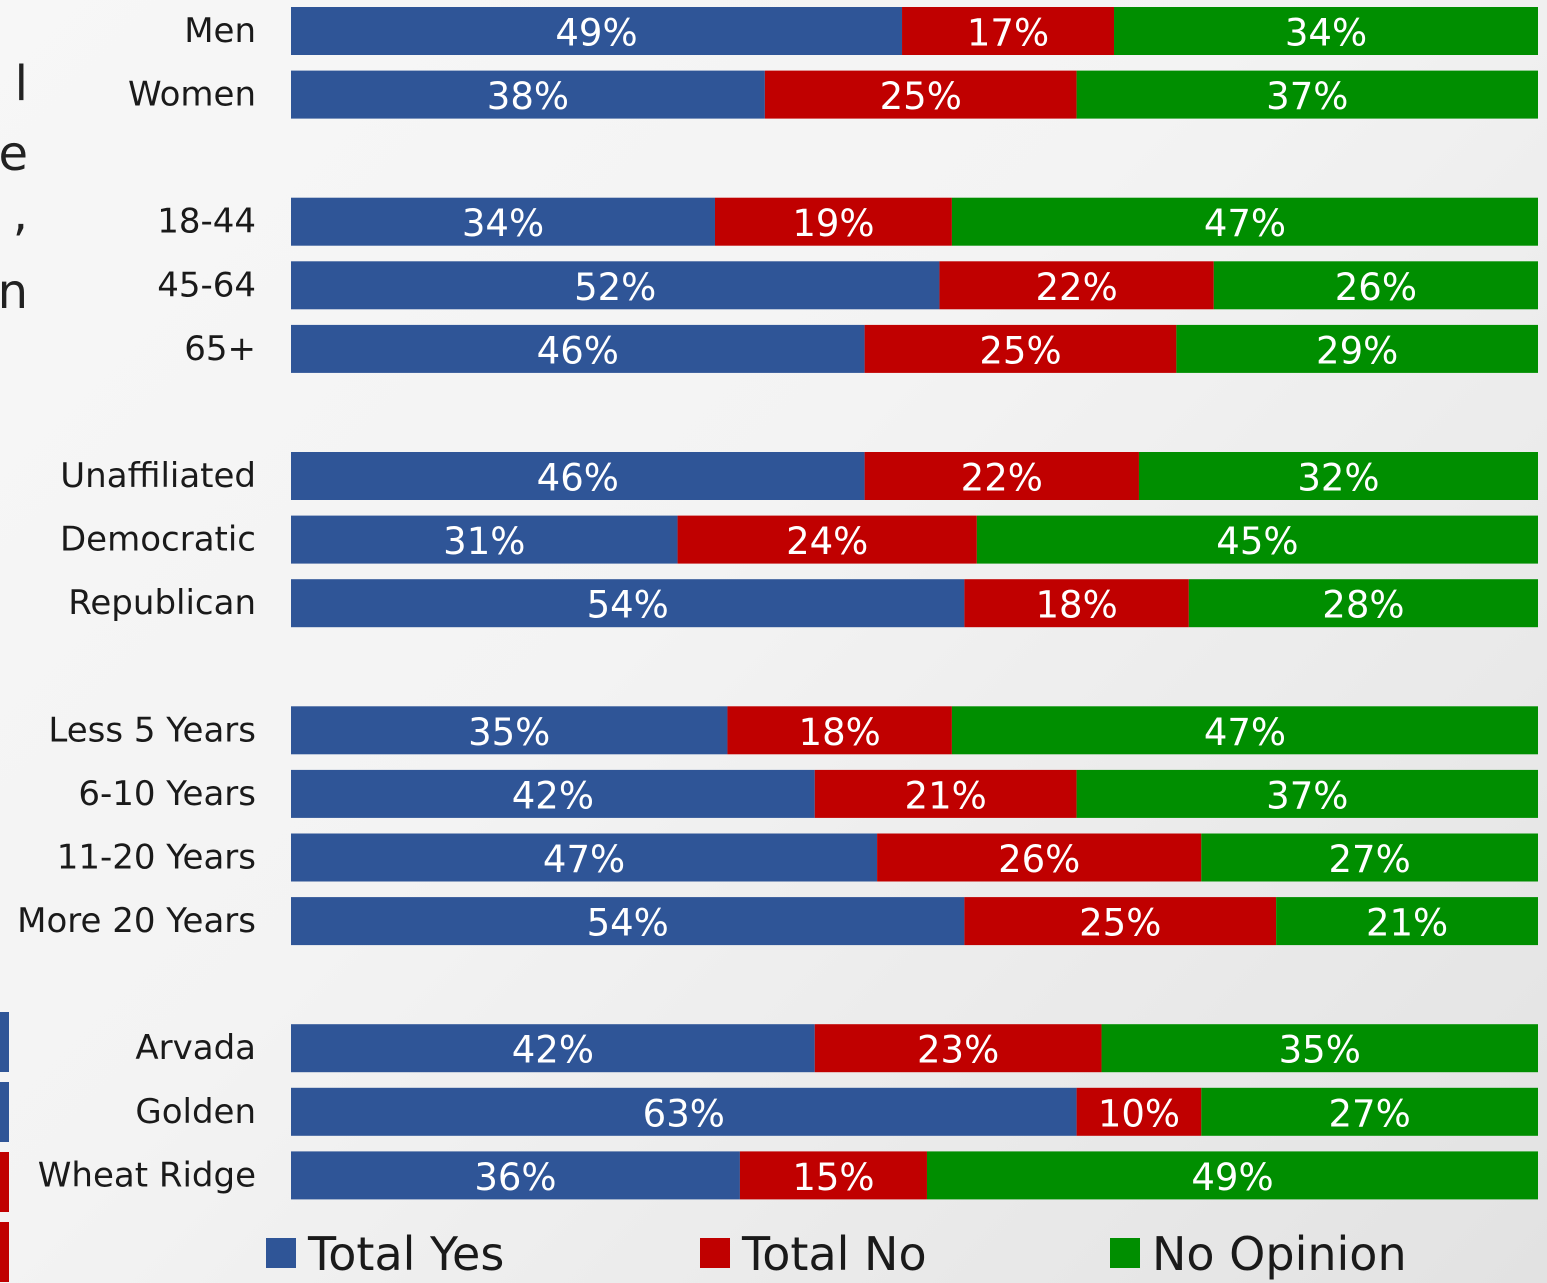 The image size is (1547, 1283). I want to click on bar-republican-total-no, so click(1076, 603).